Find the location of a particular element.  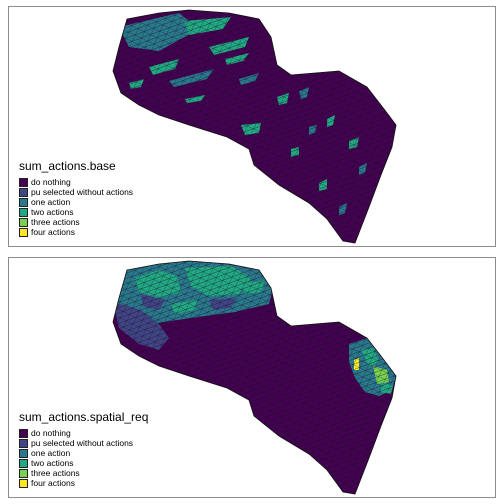

legend-title: sum_actions.spatial_req is located at coordinates (84, 417).